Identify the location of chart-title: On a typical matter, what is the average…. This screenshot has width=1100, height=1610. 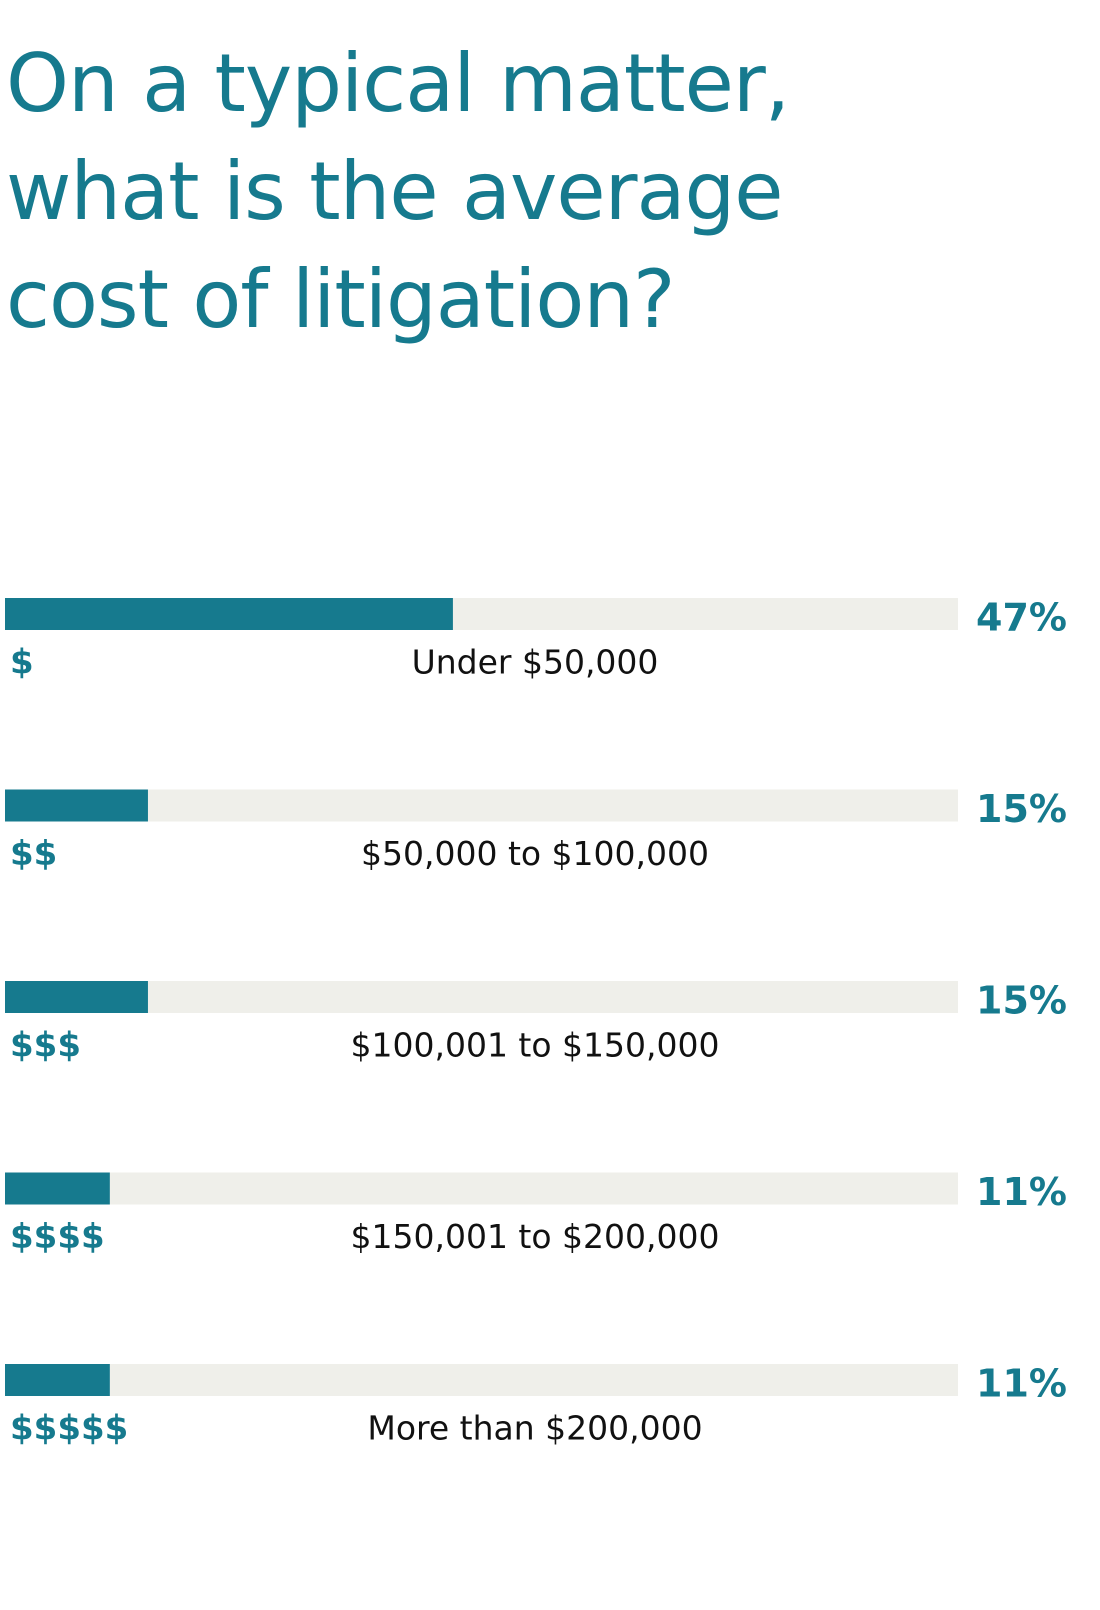
(398, 191).